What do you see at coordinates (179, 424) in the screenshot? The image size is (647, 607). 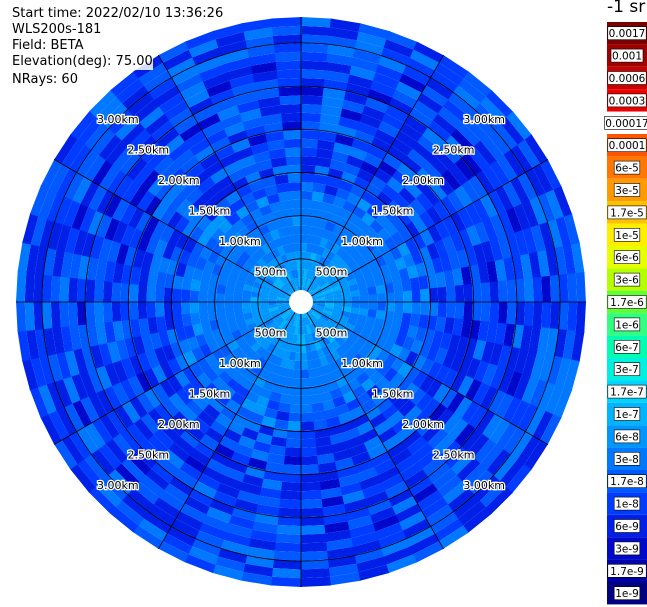 I see `range-ring-label: 2.00km` at bounding box center [179, 424].